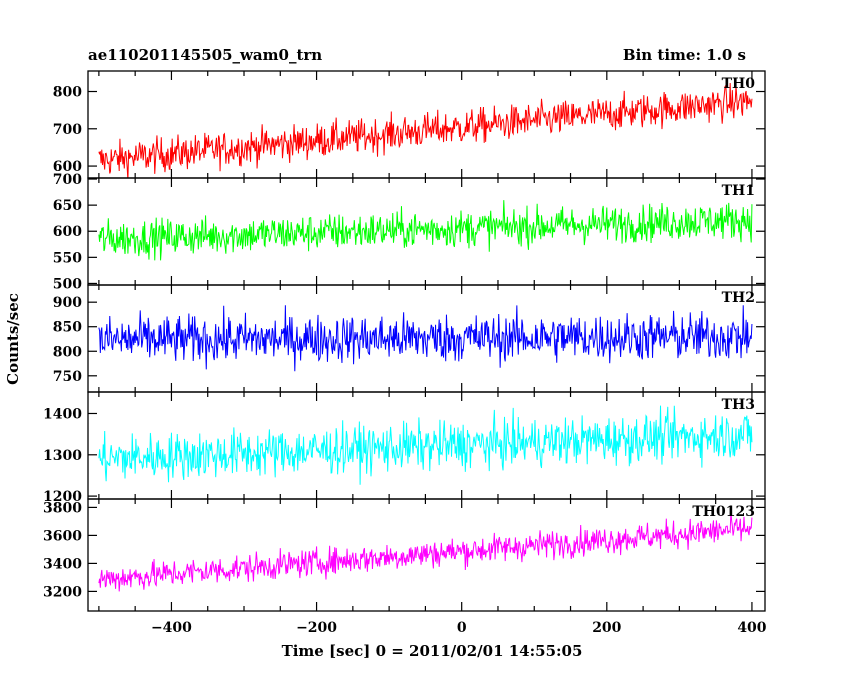 This screenshot has height=680, width=850. What do you see at coordinates (606, 628) in the screenshot?
I see `x-tick-label: 200` at bounding box center [606, 628].